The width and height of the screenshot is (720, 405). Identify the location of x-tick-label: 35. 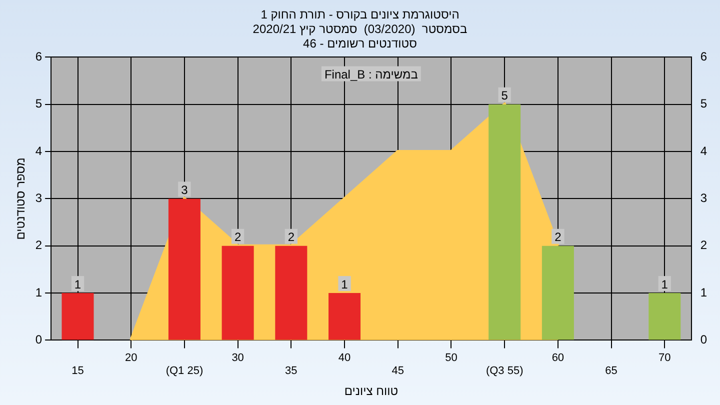
(291, 371).